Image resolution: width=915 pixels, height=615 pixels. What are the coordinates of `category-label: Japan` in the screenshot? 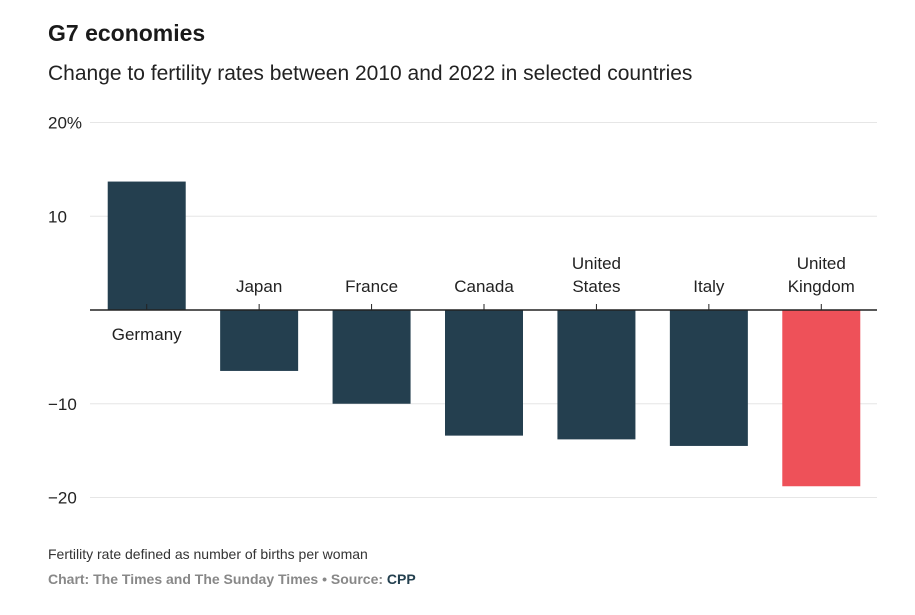 It's located at (259, 286).